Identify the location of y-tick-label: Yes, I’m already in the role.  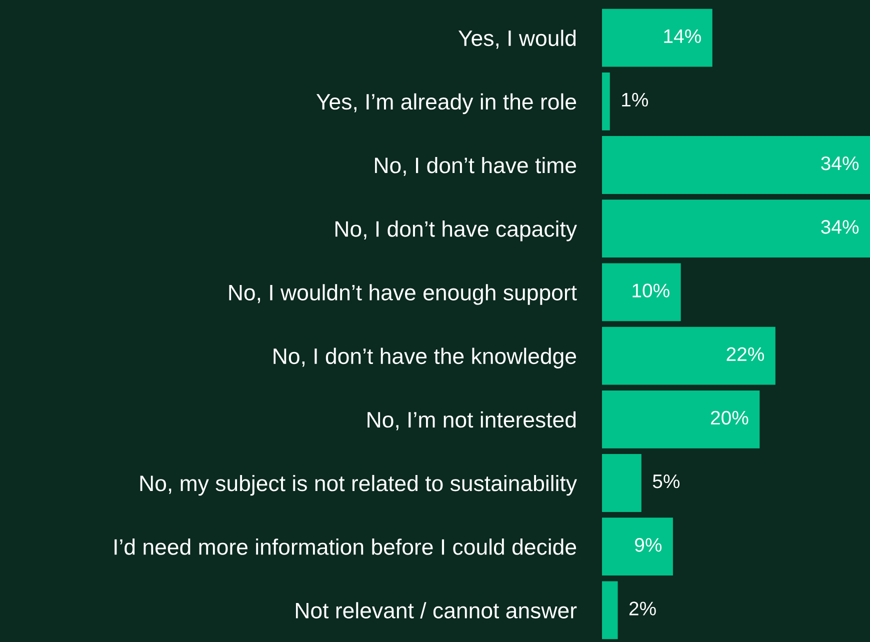
(446, 103).